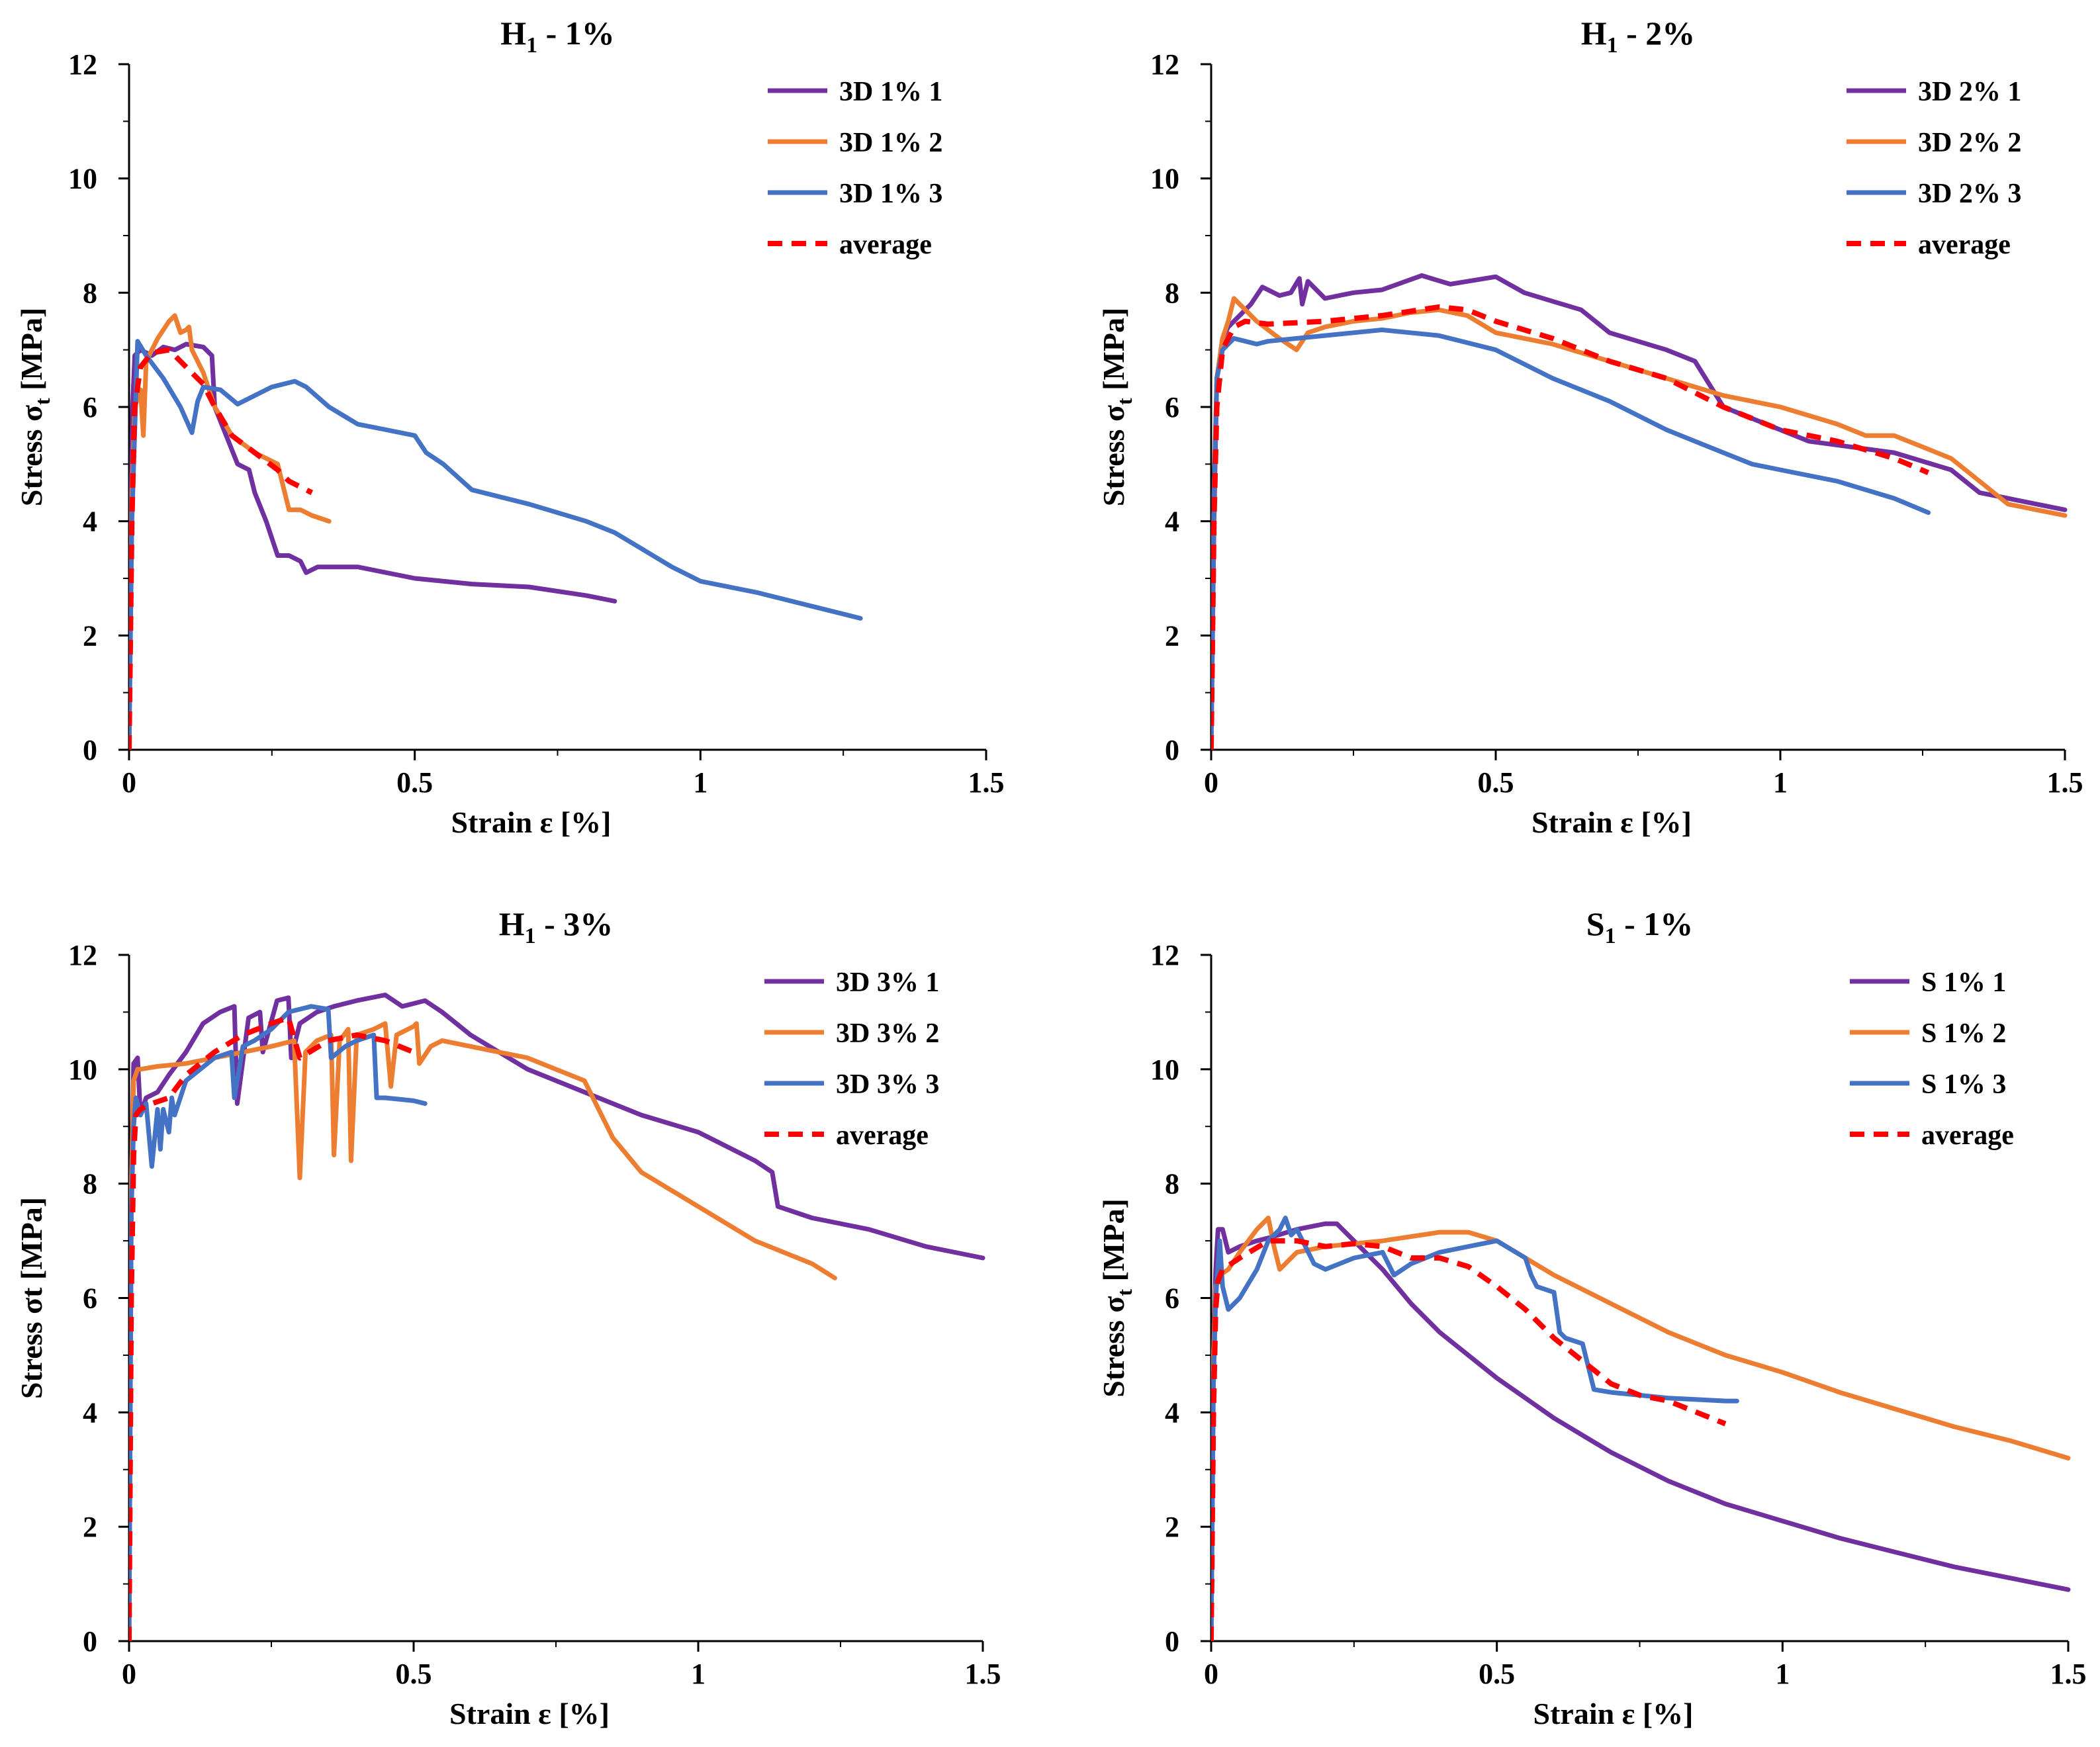 This screenshot has width=2100, height=1747. What do you see at coordinates (1964, 1033) in the screenshot?
I see `legend-label: S 1% 2` at bounding box center [1964, 1033].